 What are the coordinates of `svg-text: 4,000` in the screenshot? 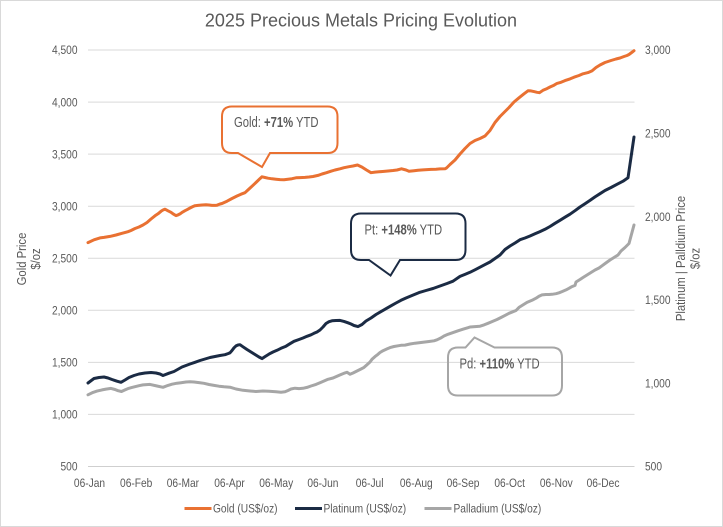 It's located at (65, 103).